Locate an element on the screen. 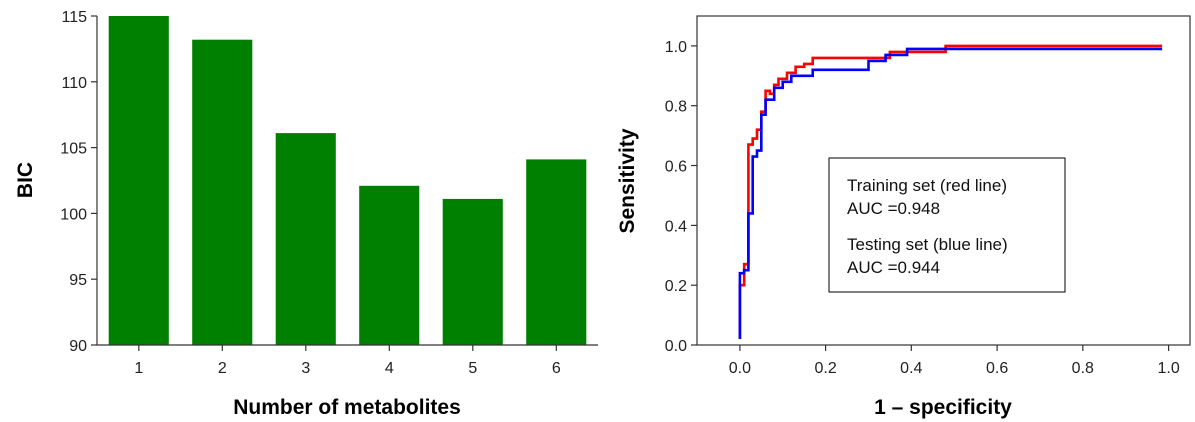 The image size is (1195, 422). y-tick-label: 90 is located at coordinates (78, 346).